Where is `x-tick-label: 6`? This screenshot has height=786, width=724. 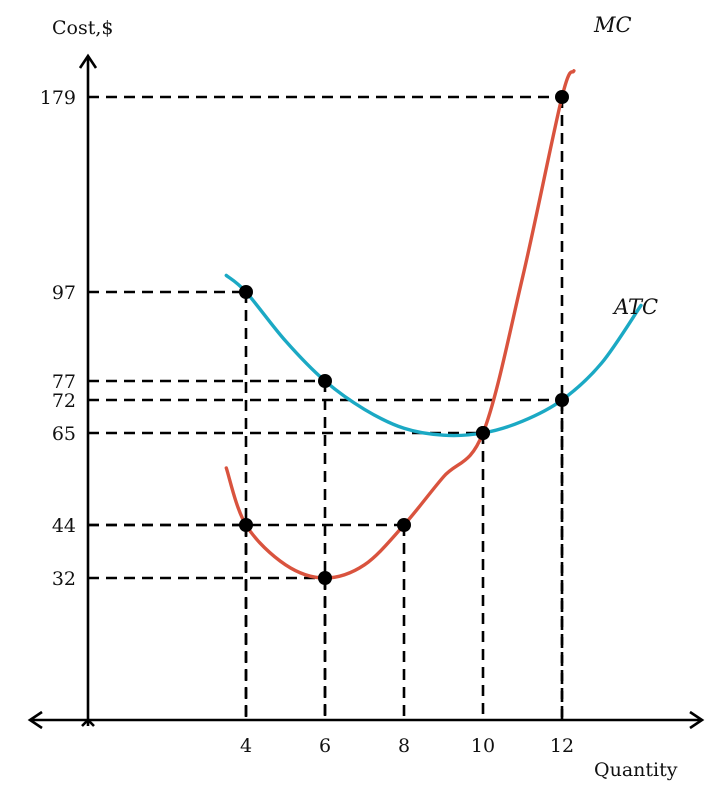 x-tick-label: 6 is located at coordinates (325, 746).